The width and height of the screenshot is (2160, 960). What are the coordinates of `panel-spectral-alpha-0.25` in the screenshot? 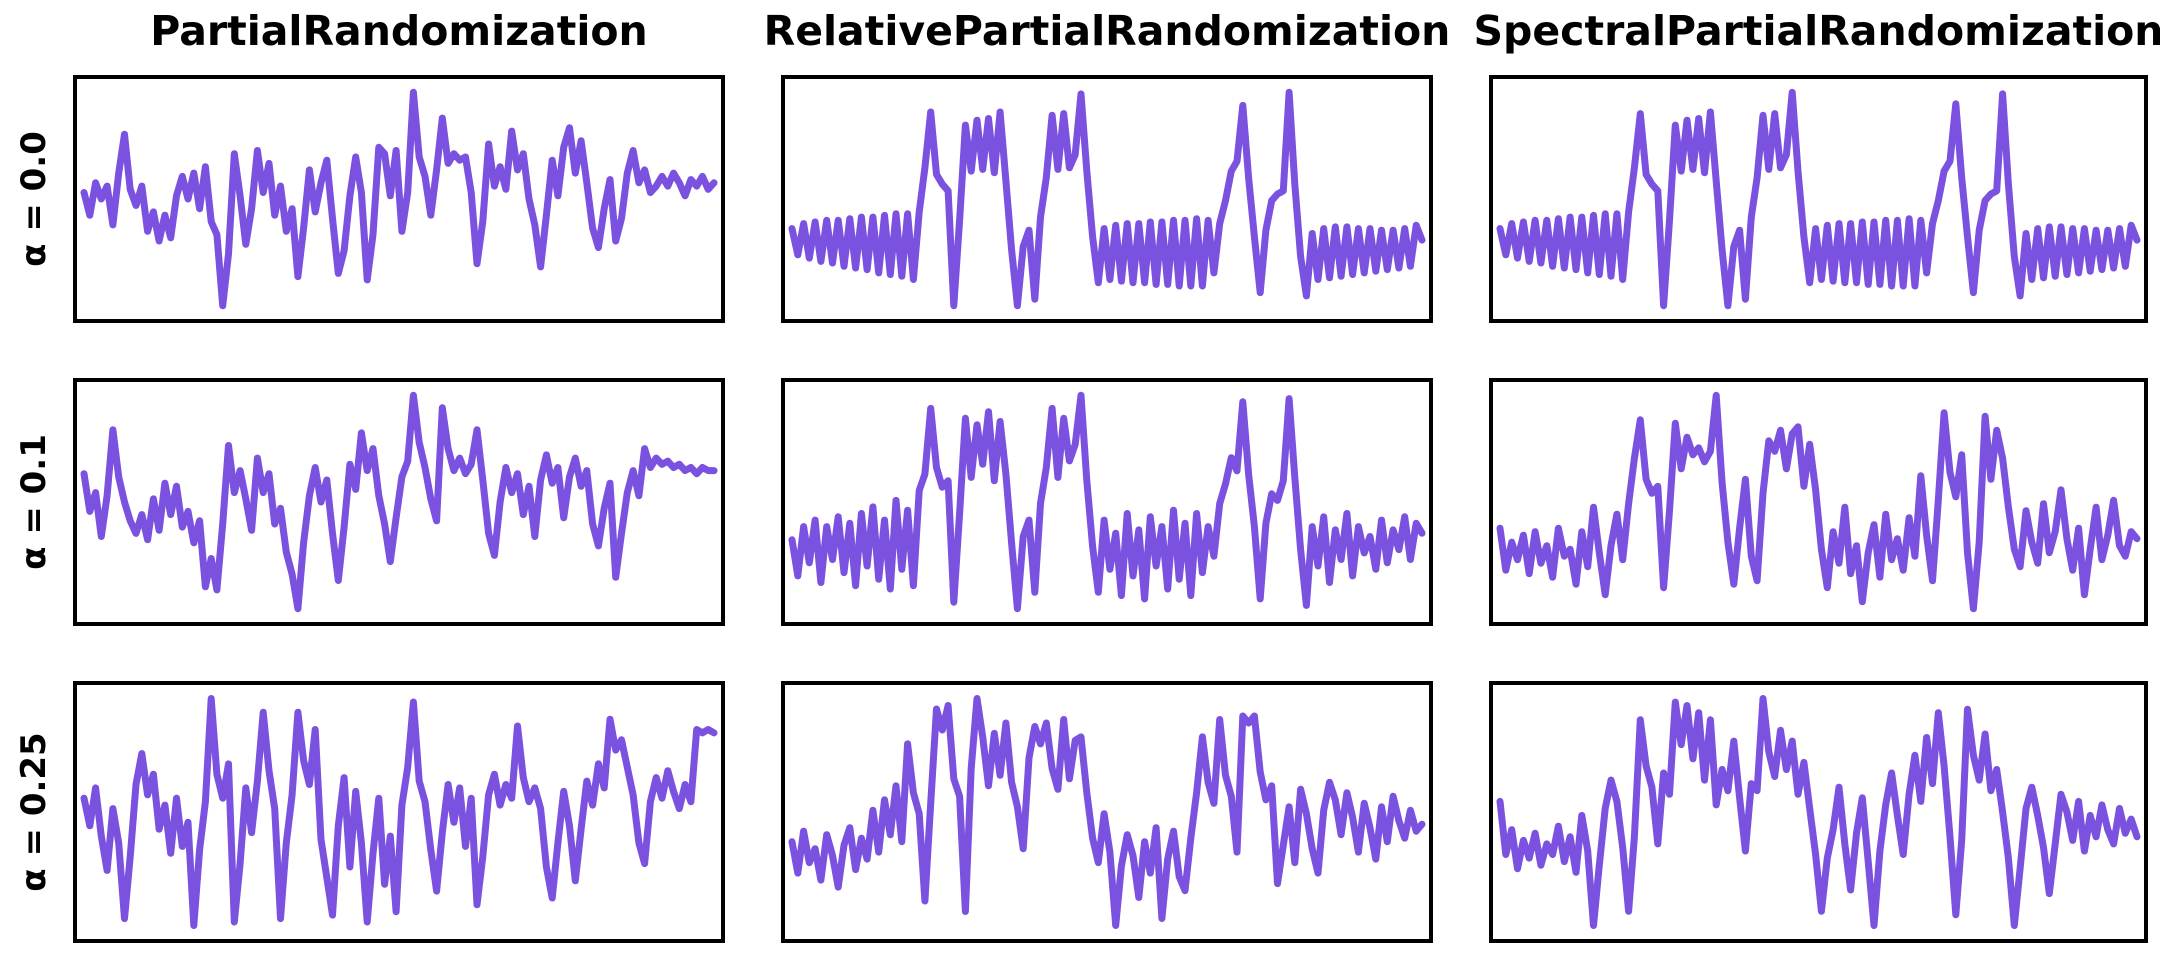 It's located at (1818, 812).